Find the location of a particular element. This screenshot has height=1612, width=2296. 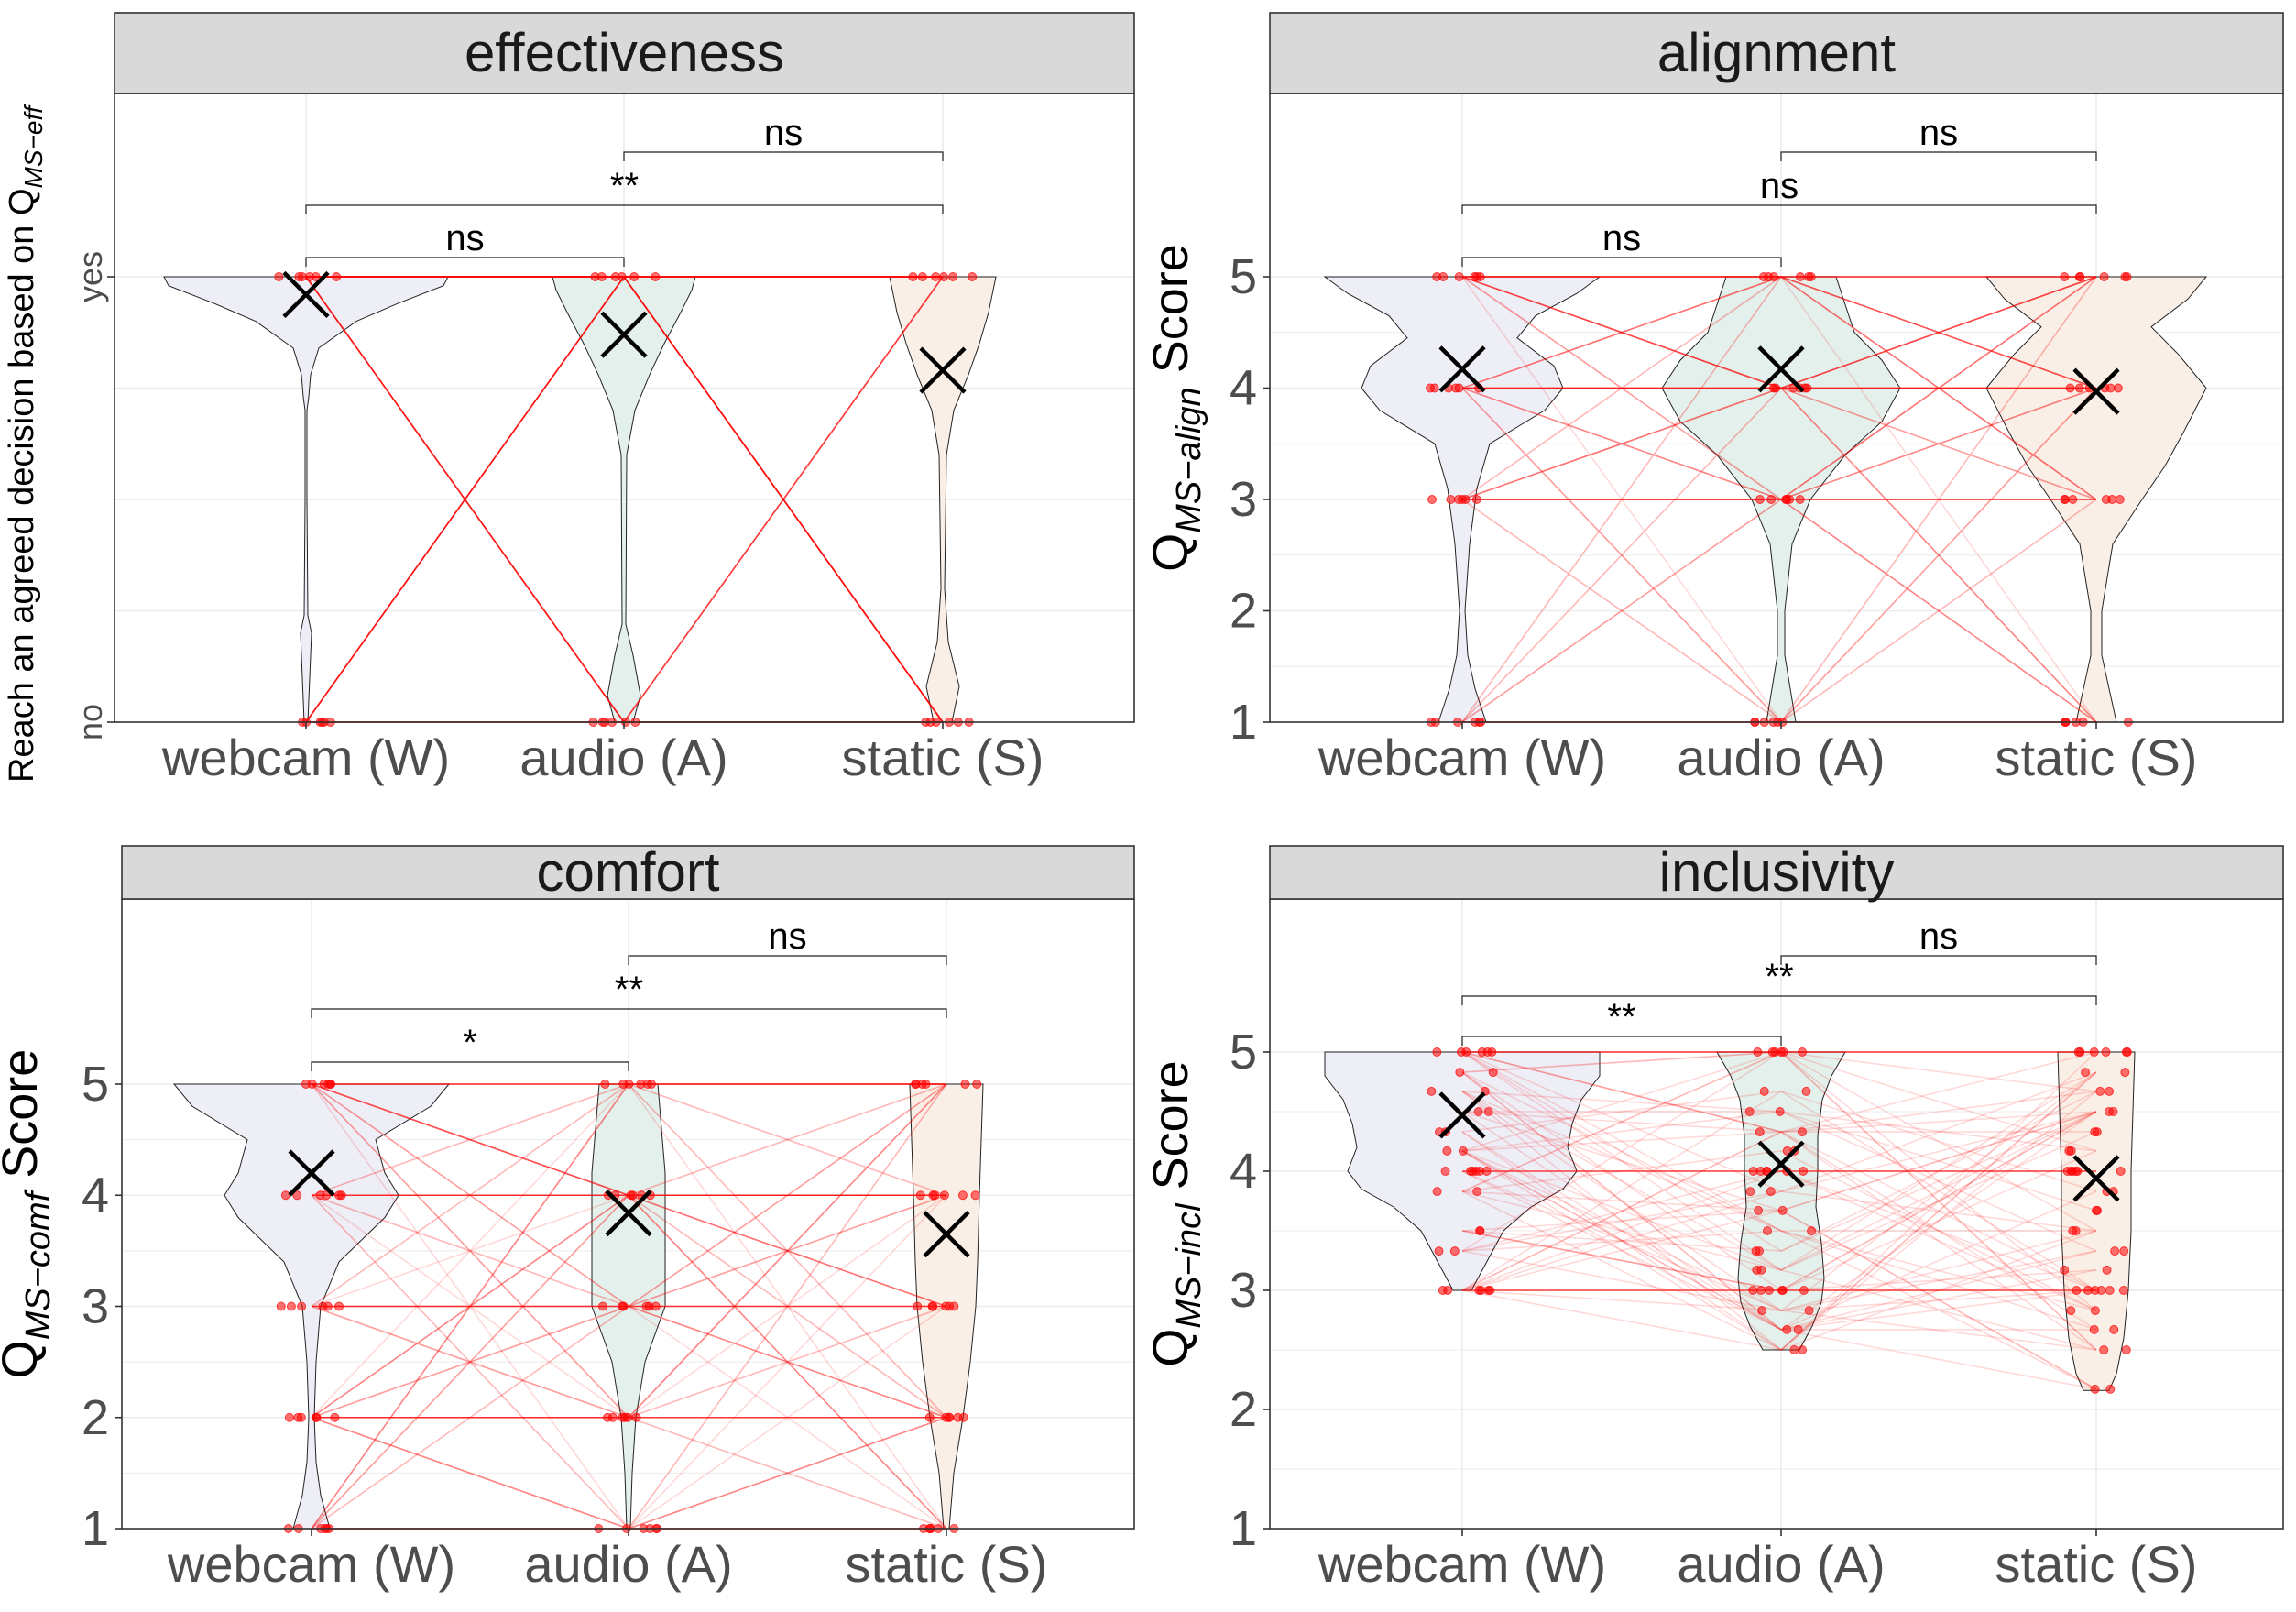

y-axis-title-subscript: MS−incl is located at coordinates (1189, 1266).